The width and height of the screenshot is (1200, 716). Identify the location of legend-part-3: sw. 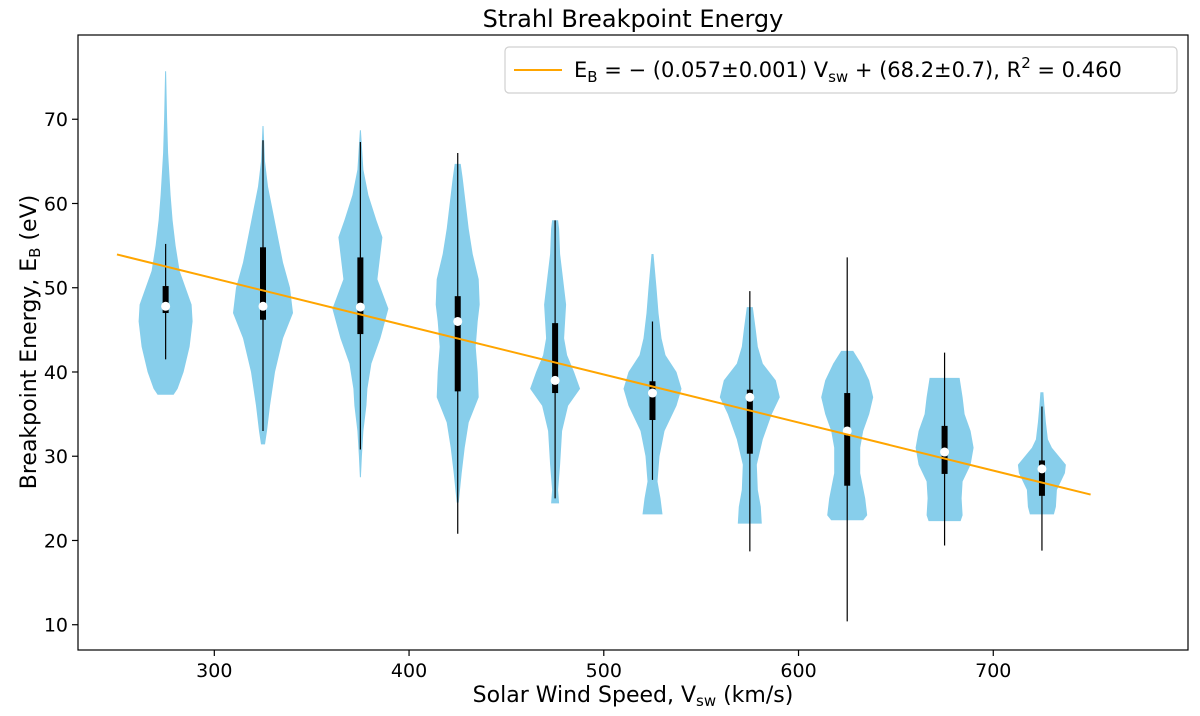
(838, 77).